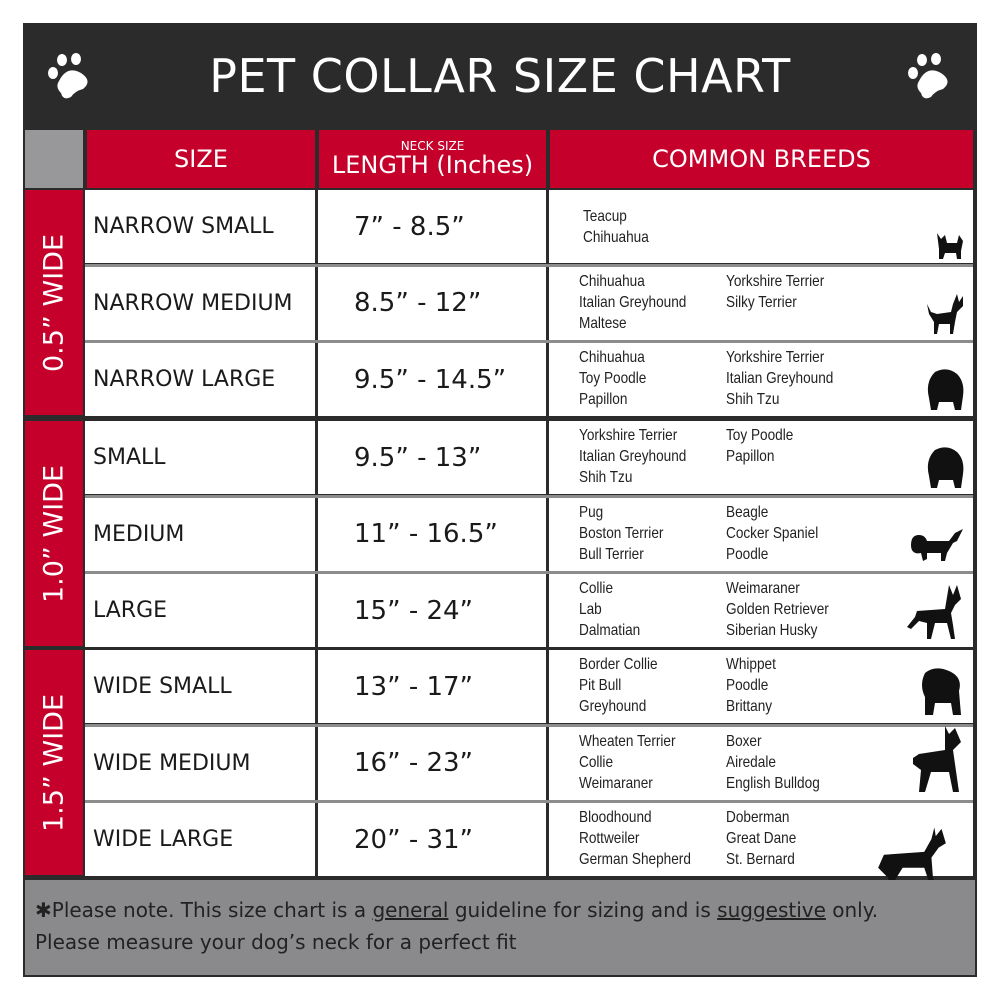 The width and height of the screenshot is (1000, 1000). Describe the element at coordinates (618, 685) in the screenshot. I see `breeds-column-1: Border Collie Pit Bull Greyhound` at that location.